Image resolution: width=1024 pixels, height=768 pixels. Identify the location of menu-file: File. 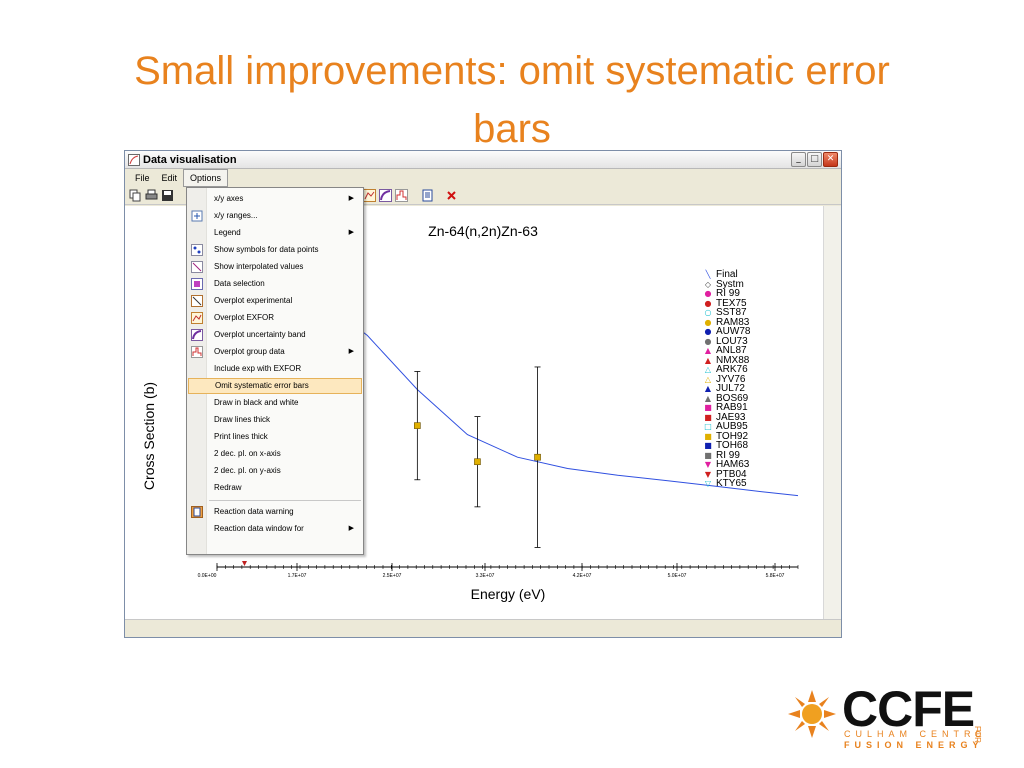
(142, 178).